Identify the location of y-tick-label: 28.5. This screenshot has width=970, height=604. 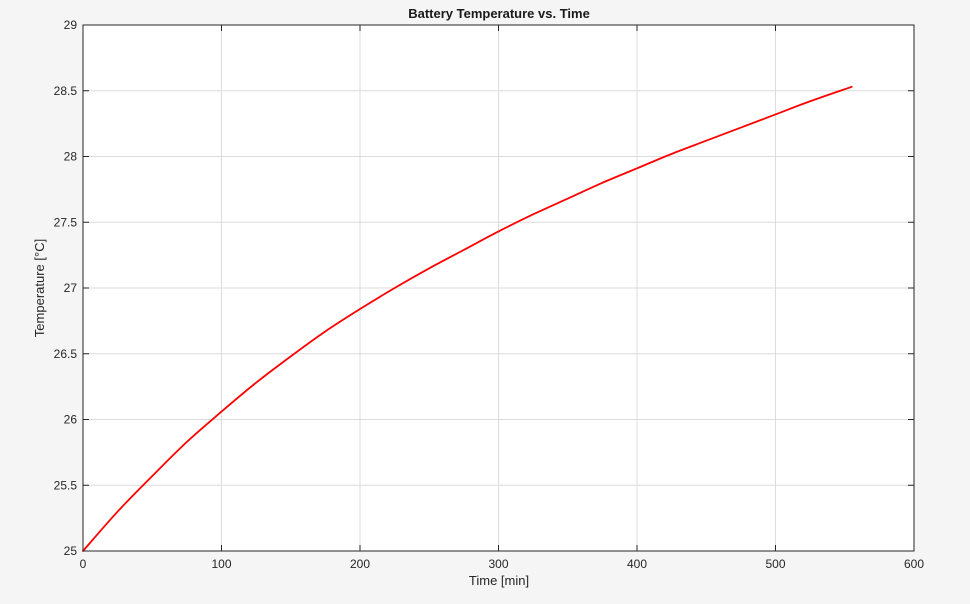
(66, 91).